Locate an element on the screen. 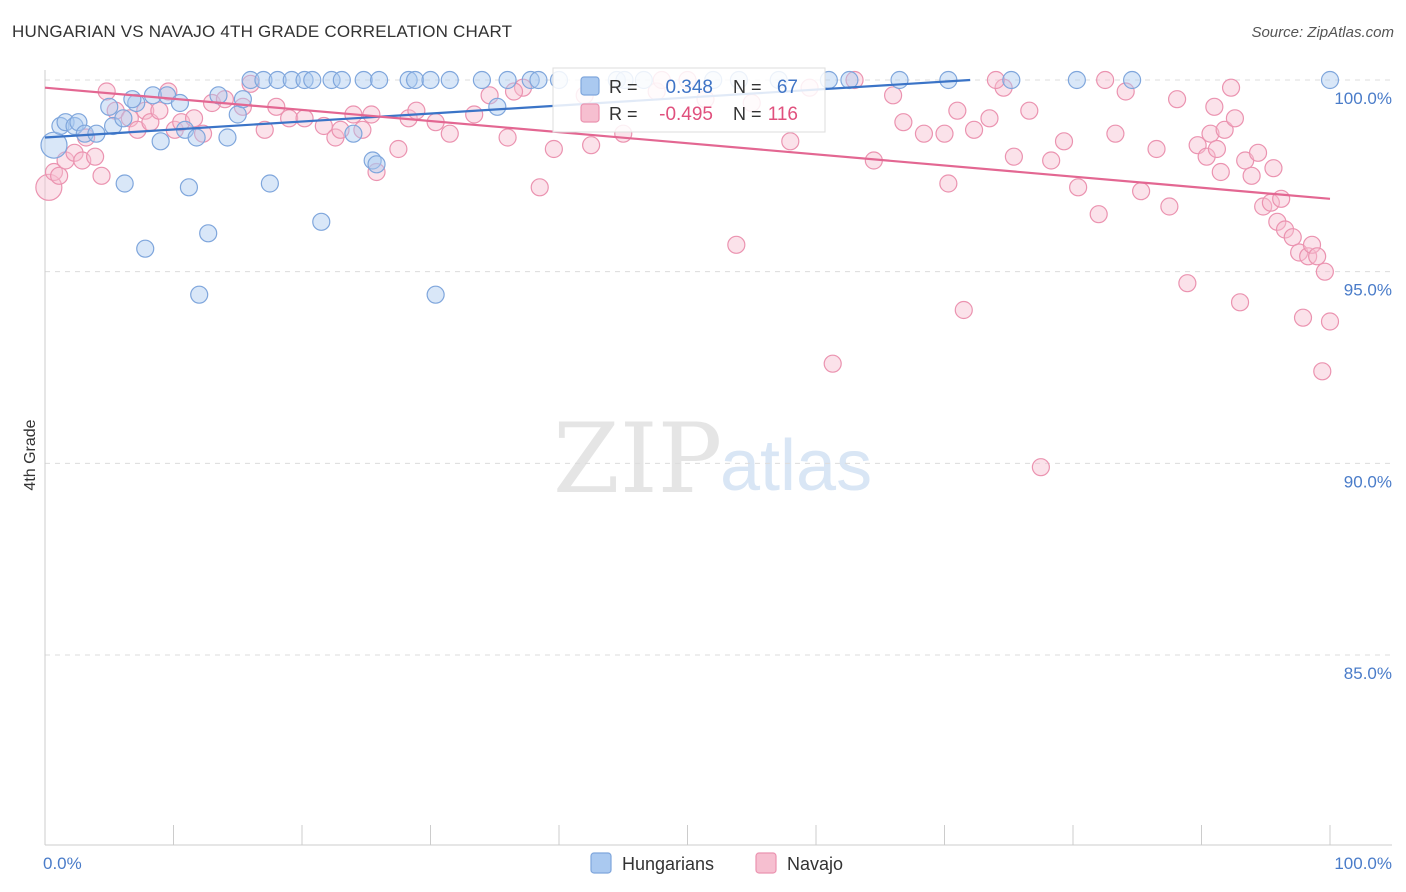  watermark-zip: ZIP is located at coordinates (637, 459).